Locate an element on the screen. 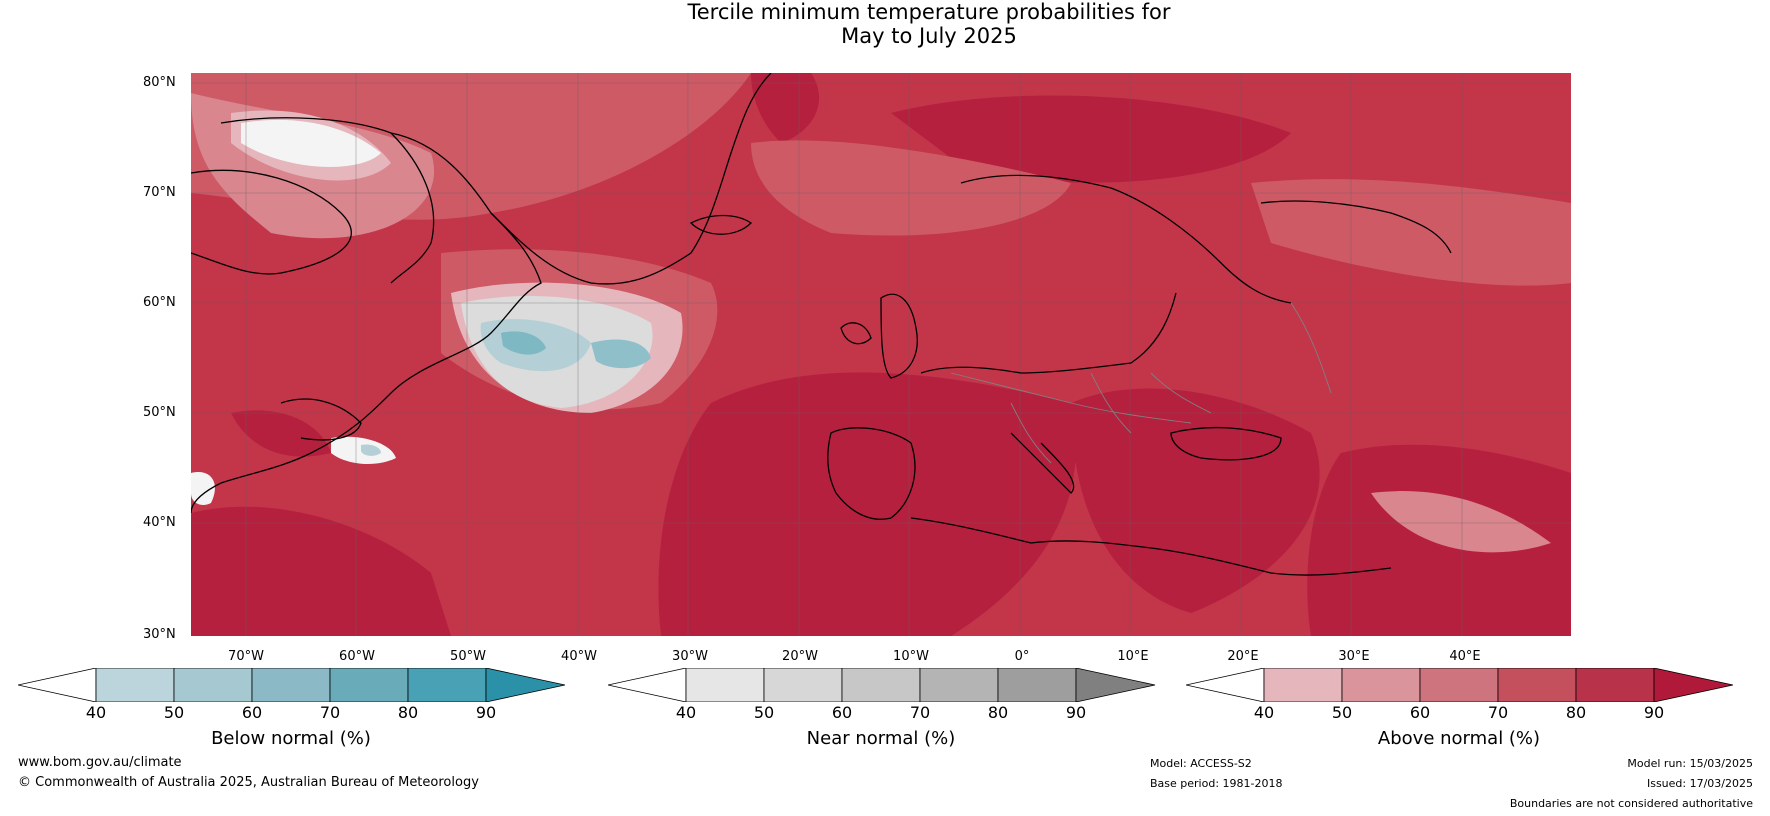 This screenshot has width=1770, height=816. cbar-above-tick-90: 90 is located at coordinates (1654, 712).